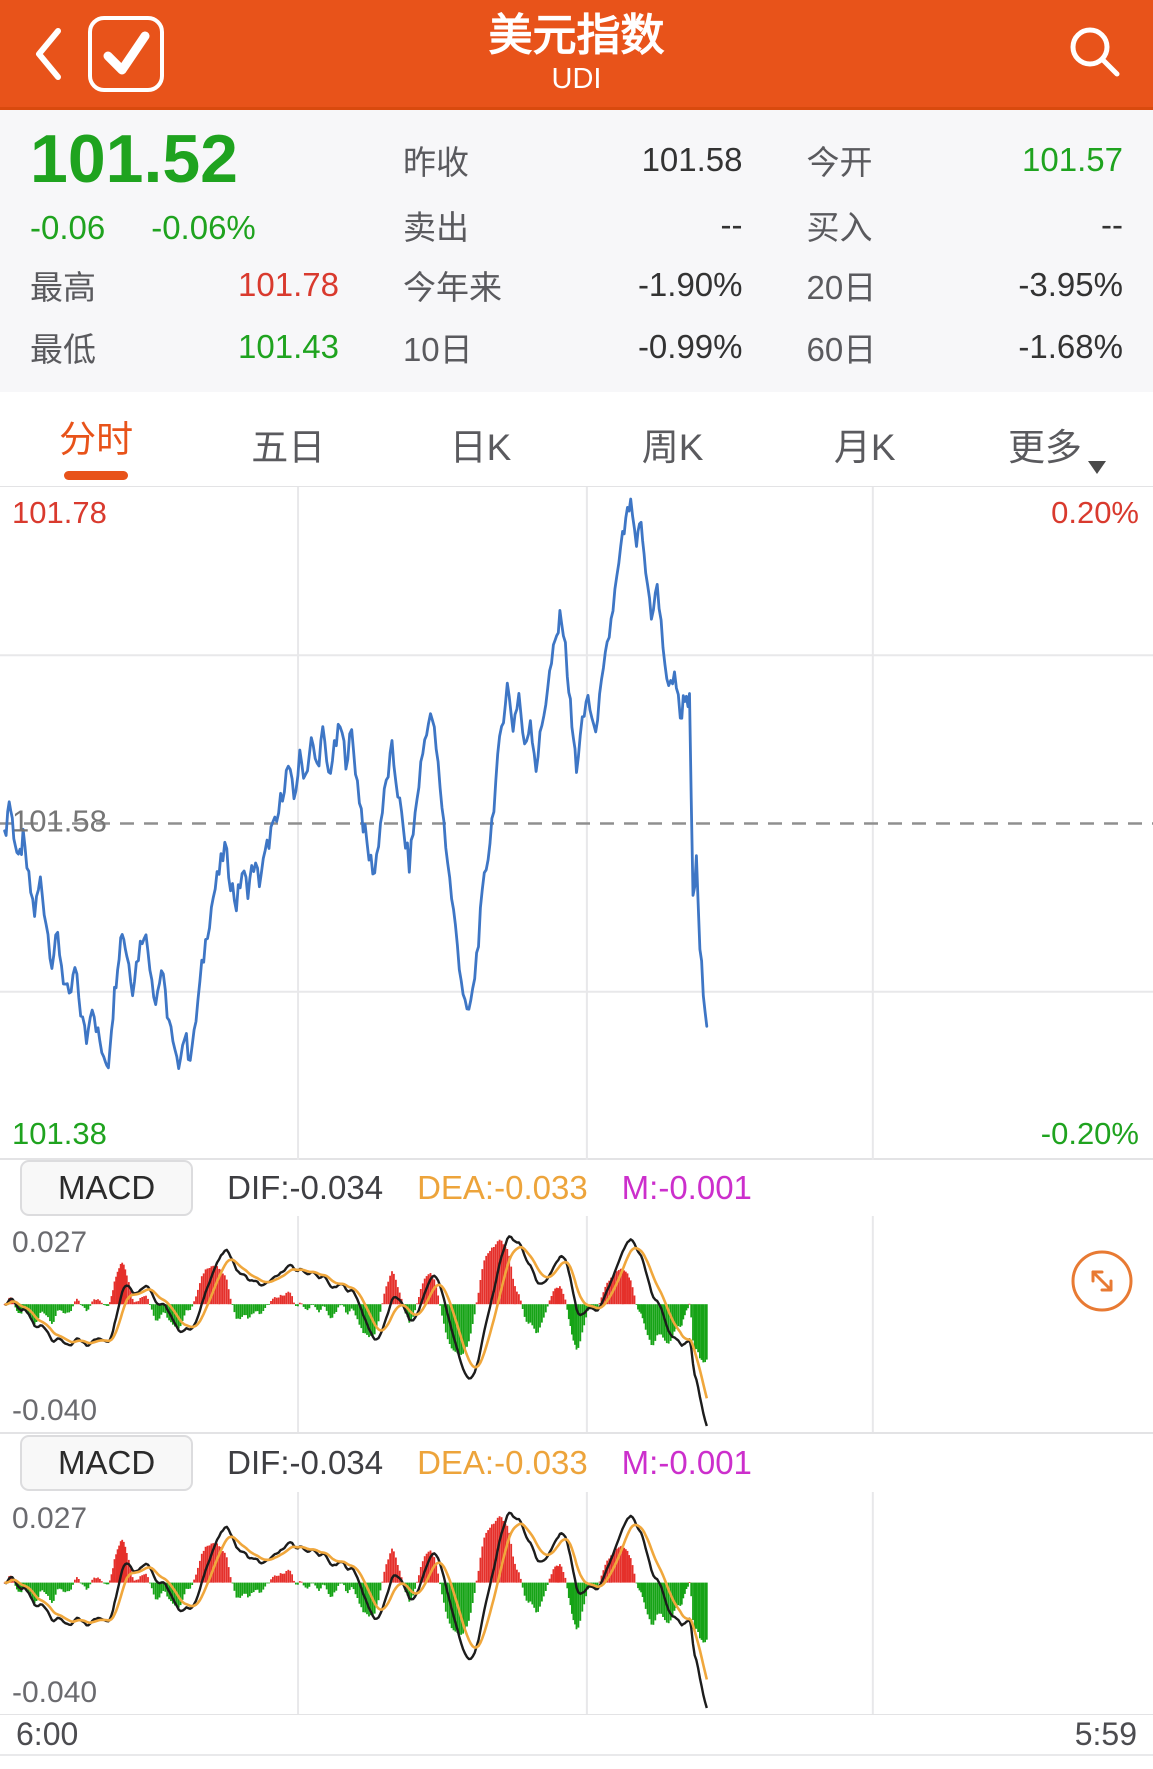 The width and height of the screenshot is (1153, 1769). Describe the element at coordinates (576, 439) in the screenshot. I see `period-tabs: 分时 五日 日K 周K 月K 更多` at that location.